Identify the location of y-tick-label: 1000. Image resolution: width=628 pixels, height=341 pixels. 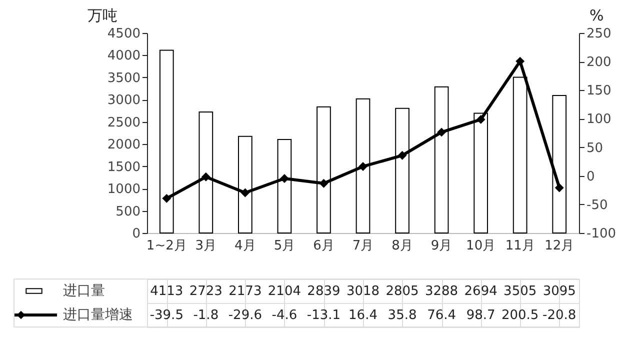
(123, 190).